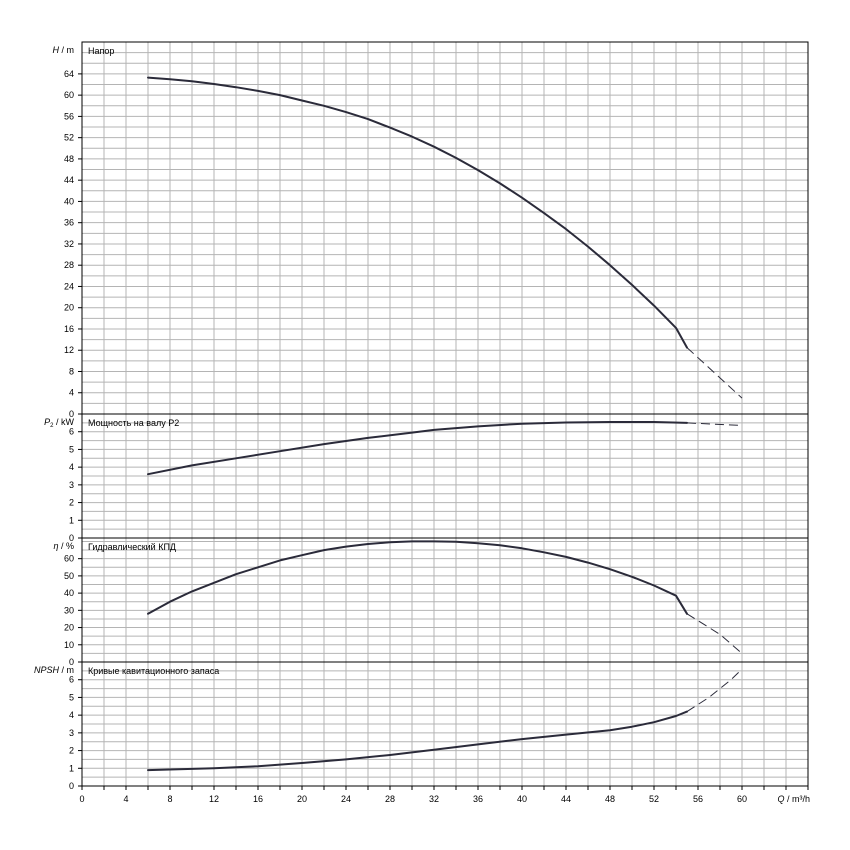 The height and width of the screenshot is (850, 850). Describe the element at coordinates (69, 138) in the screenshot. I see `y-tick-label: 52` at that location.